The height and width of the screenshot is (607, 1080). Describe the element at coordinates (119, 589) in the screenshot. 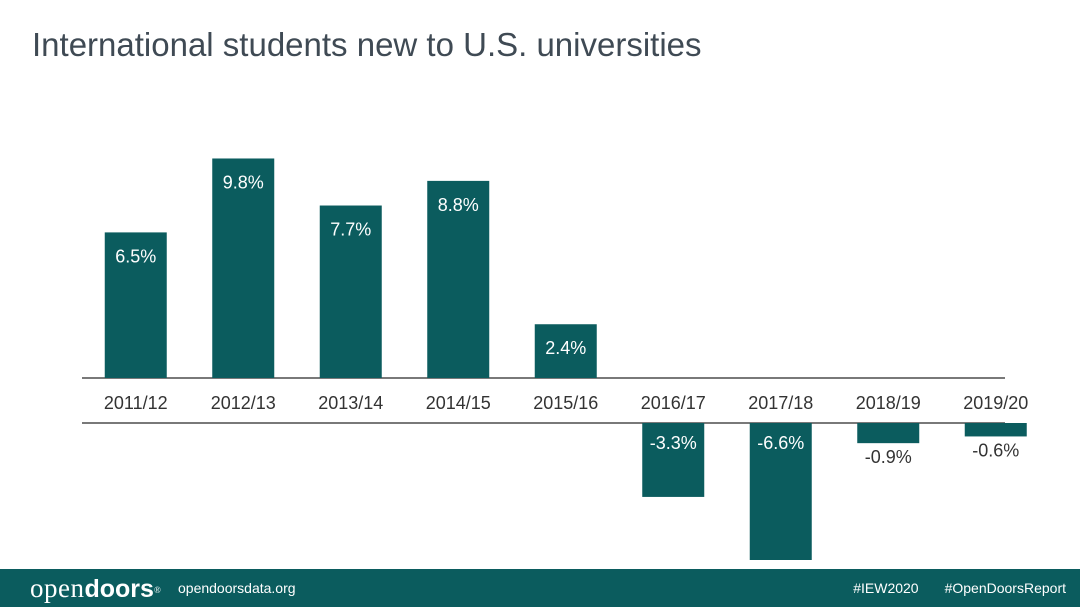

I see `logo-doors-text: doors` at that location.